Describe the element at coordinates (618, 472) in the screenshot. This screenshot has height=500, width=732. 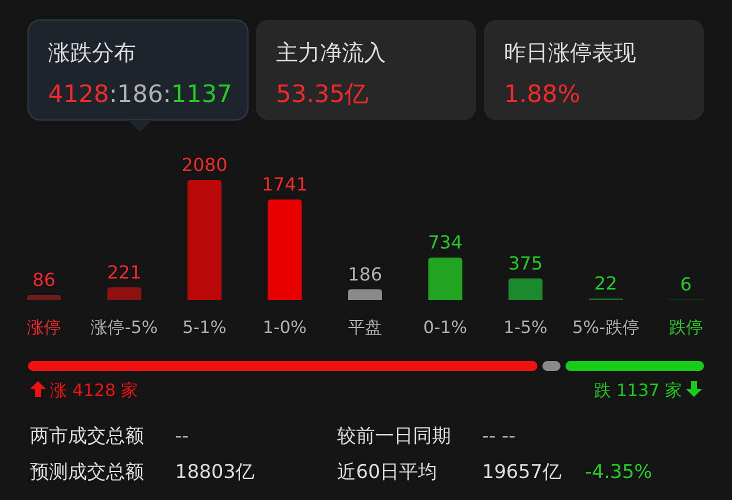
I see `text: -4.35%` at that location.